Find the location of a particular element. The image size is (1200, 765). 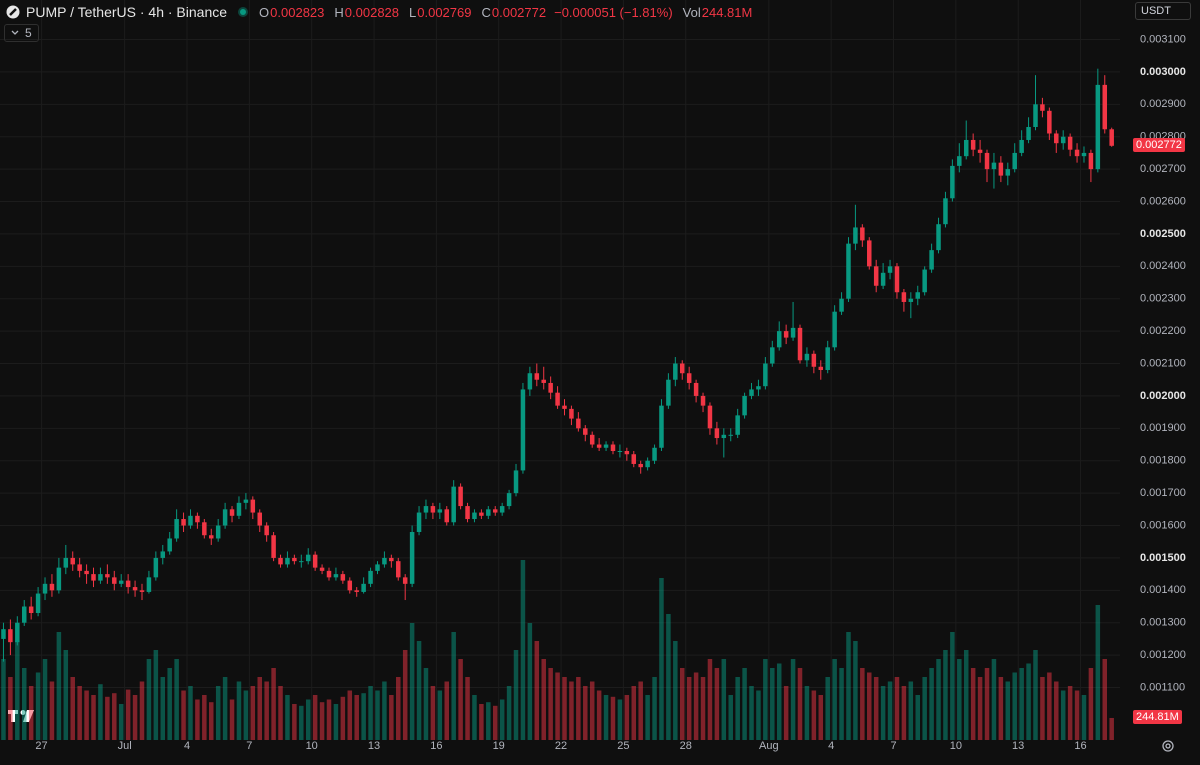

y-tick-label: 0.002400 is located at coordinates (1163, 266).